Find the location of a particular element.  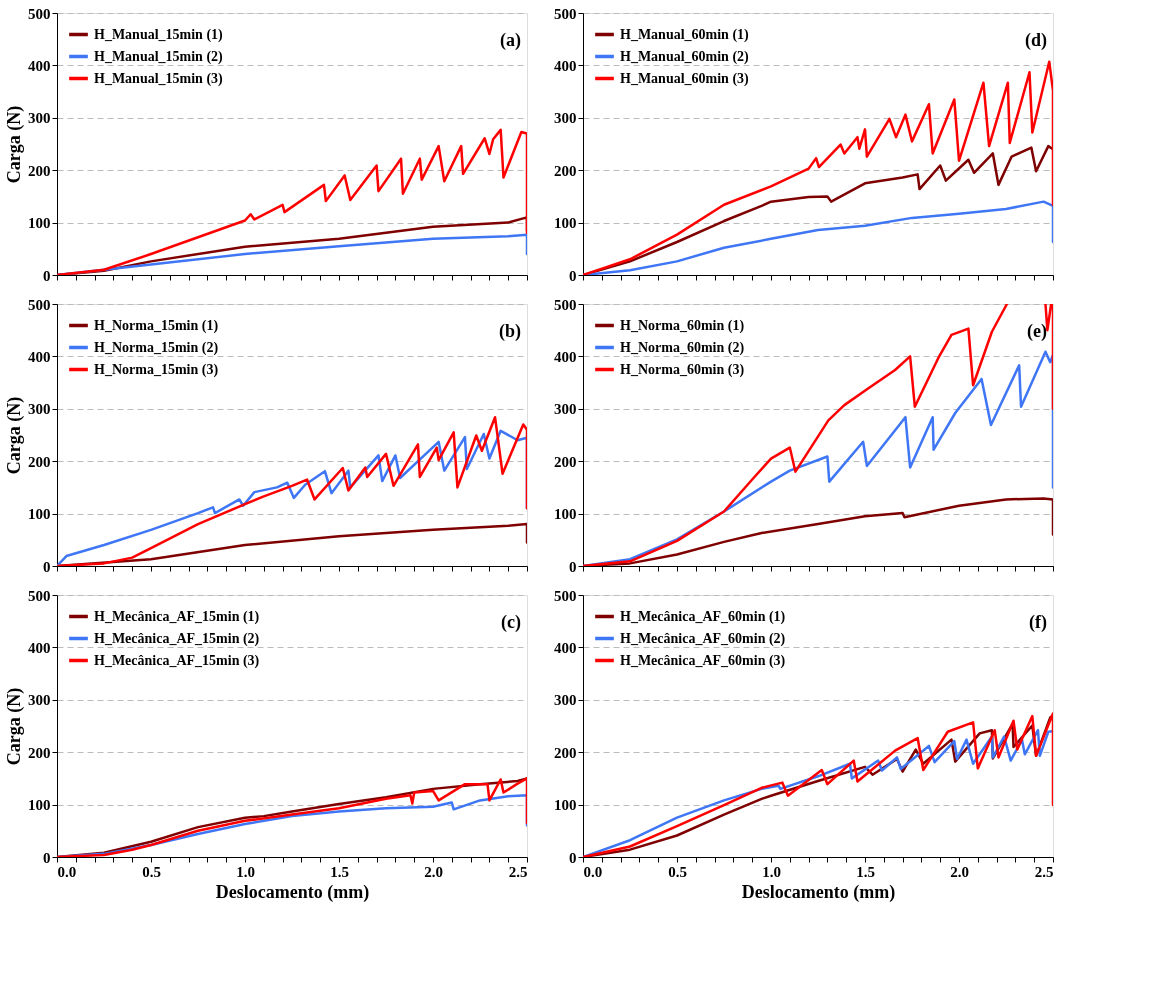

legend-label: H_Mecânica_AF_60min (3) is located at coordinates (703, 660).